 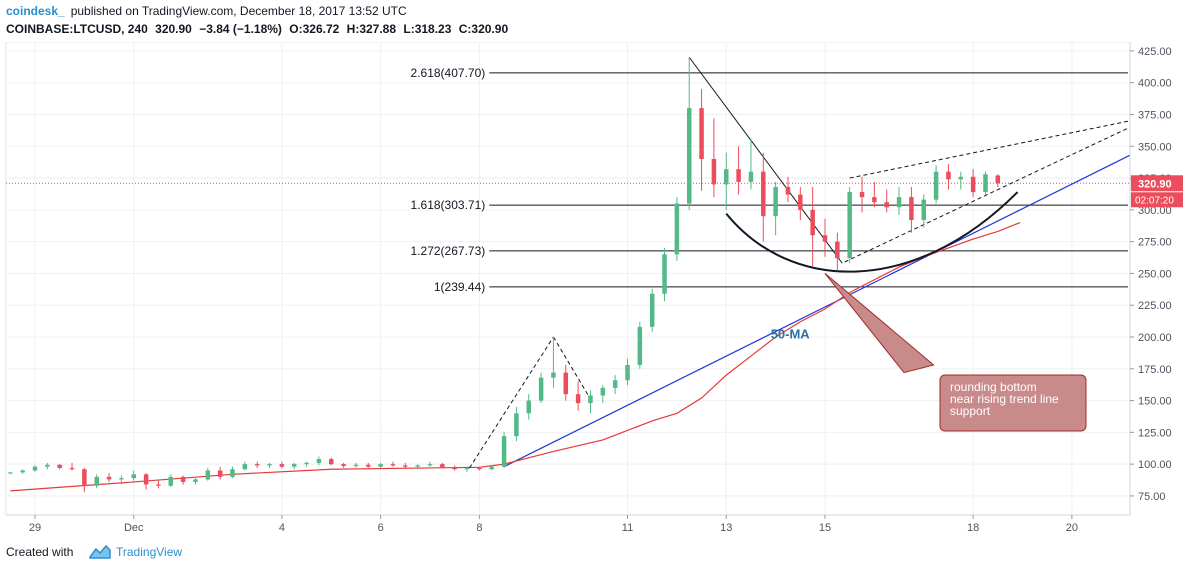 What do you see at coordinates (573, 370) in the screenshot?
I see `dashed-pole-down` at bounding box center [573, 370].